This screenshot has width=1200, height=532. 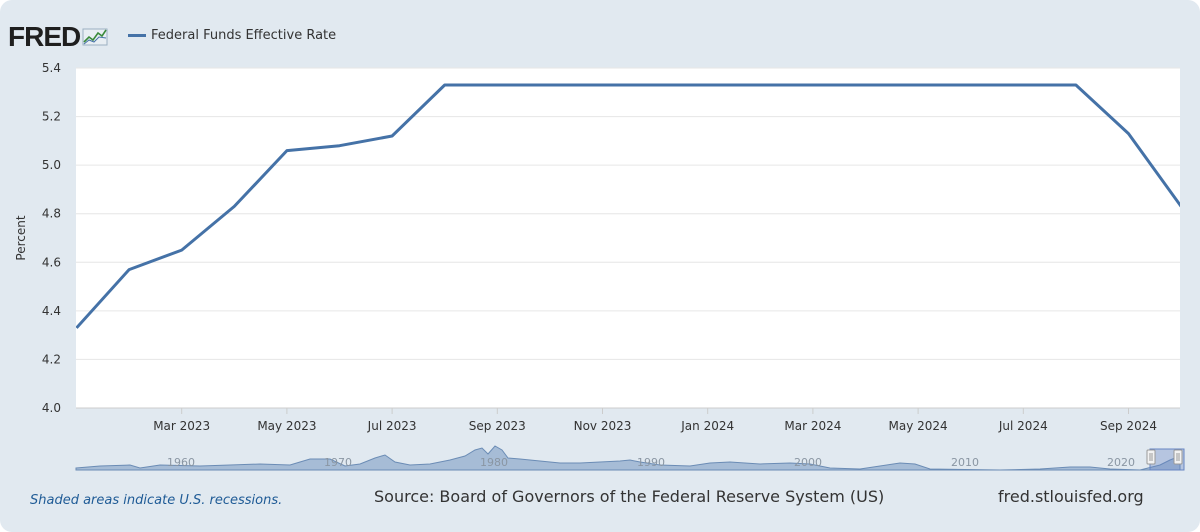 What do you see at coordinates (808, 462) in the screenshot?
I see `navigator-tick-label: 2000` at bounding box center [808, 462].